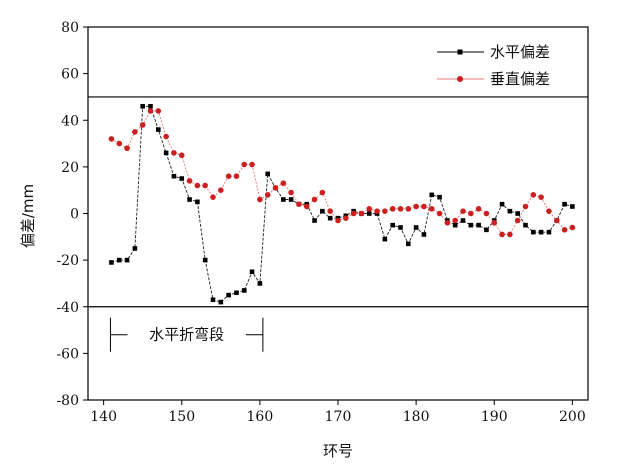  I want to click on y-tick-label: -20, so click(67, 261).